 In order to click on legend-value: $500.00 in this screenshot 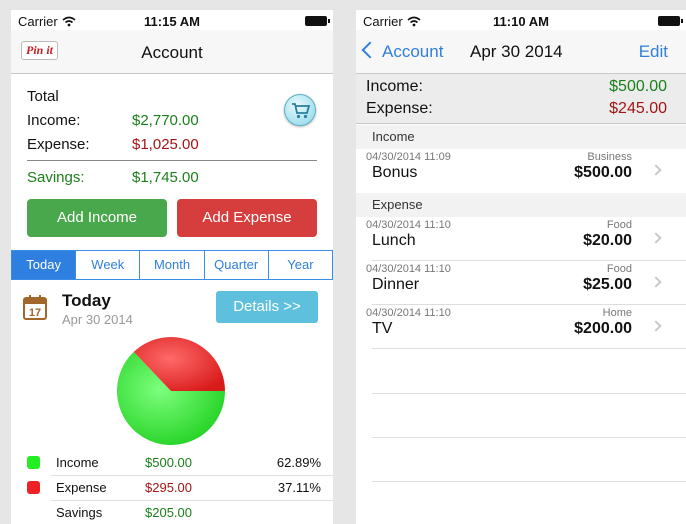, I will do `click(168, 462)`.